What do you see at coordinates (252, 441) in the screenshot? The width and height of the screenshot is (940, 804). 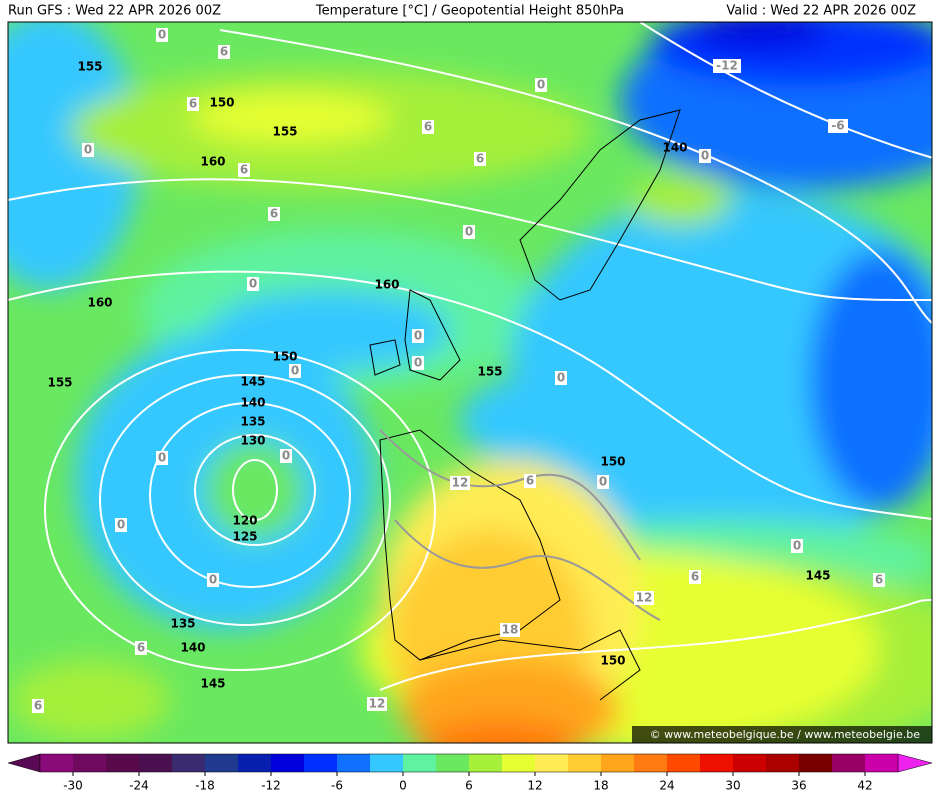 I see `height-label: 130` at bounding box center [252, 441].